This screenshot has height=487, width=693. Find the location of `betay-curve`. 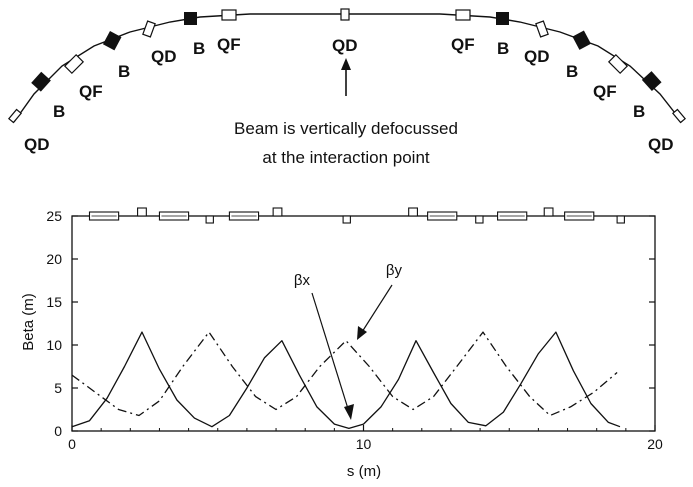

betay-curve is located at coordinates (344, 374).